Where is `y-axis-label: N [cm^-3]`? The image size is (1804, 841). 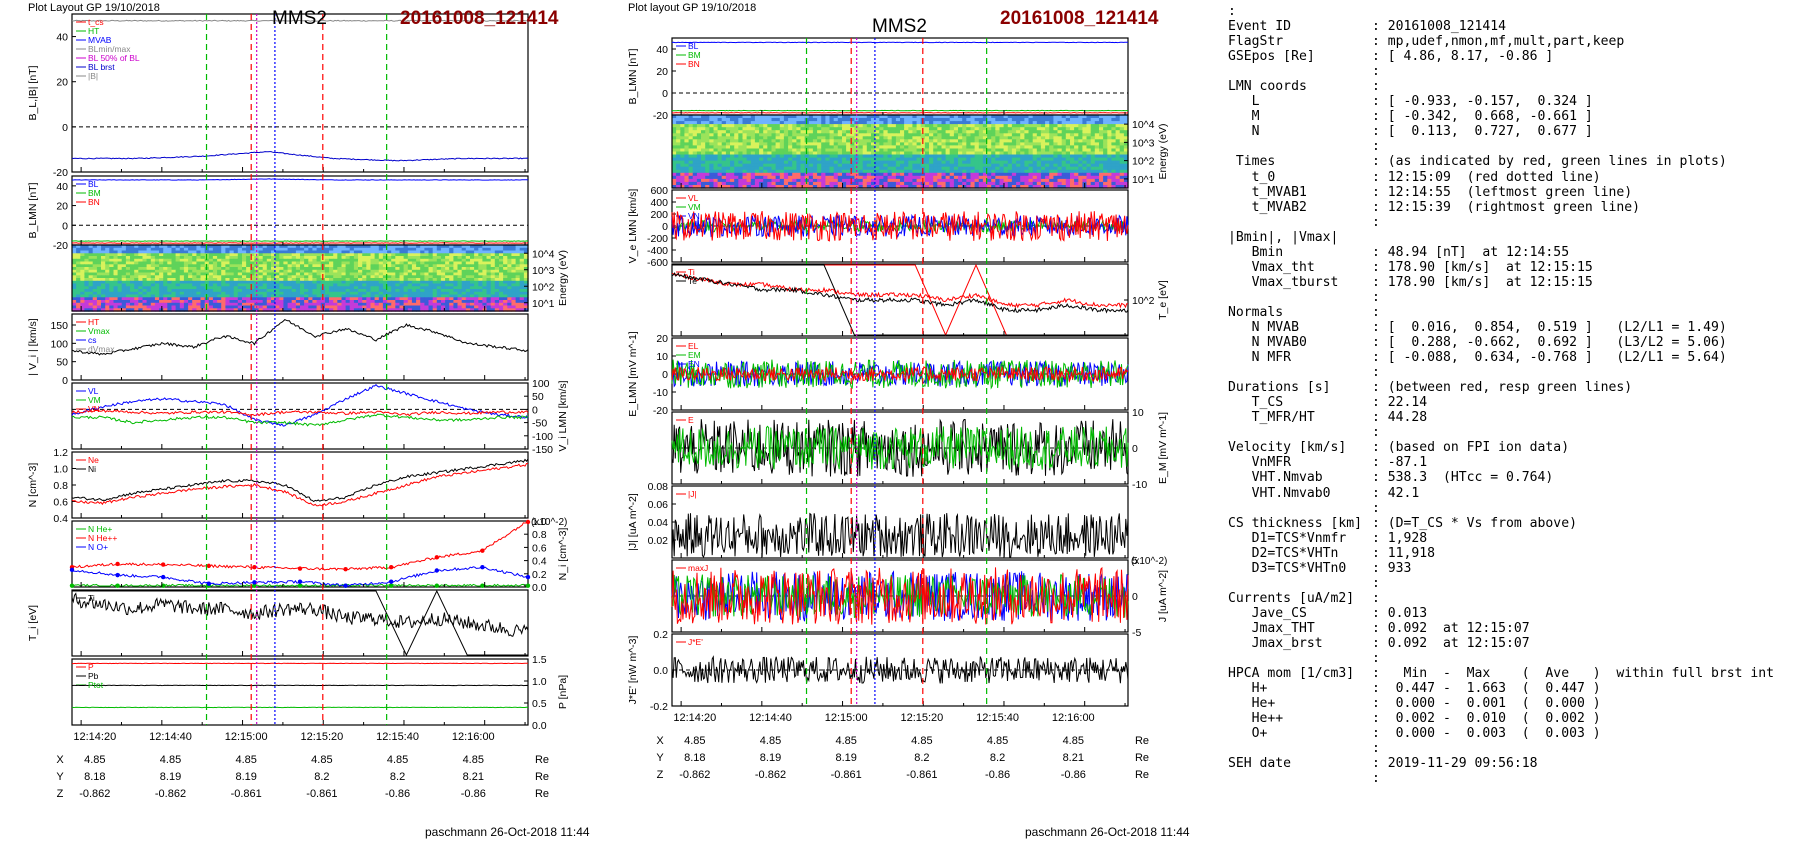
y-axis-label: N [cm^-3] is located at coordinates (33, 485).